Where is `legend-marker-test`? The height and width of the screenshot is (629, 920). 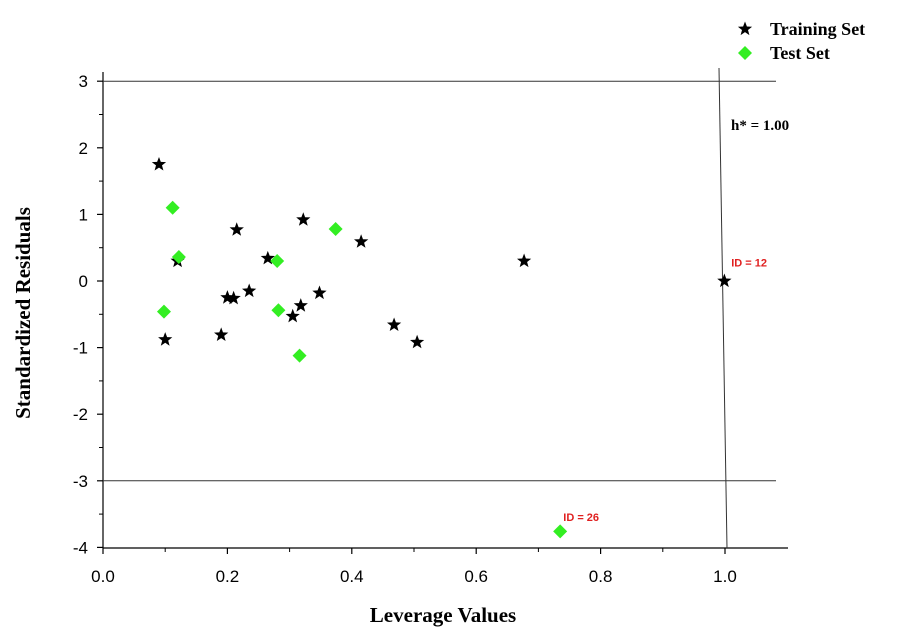 legend-marker-test is located at coordinates (745, 53).